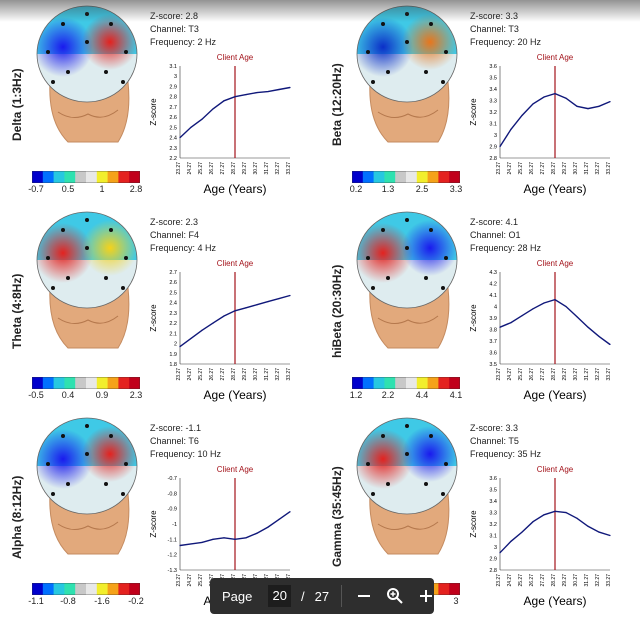  I want to click on y-tick-label: -0.7, so click(172, 479).